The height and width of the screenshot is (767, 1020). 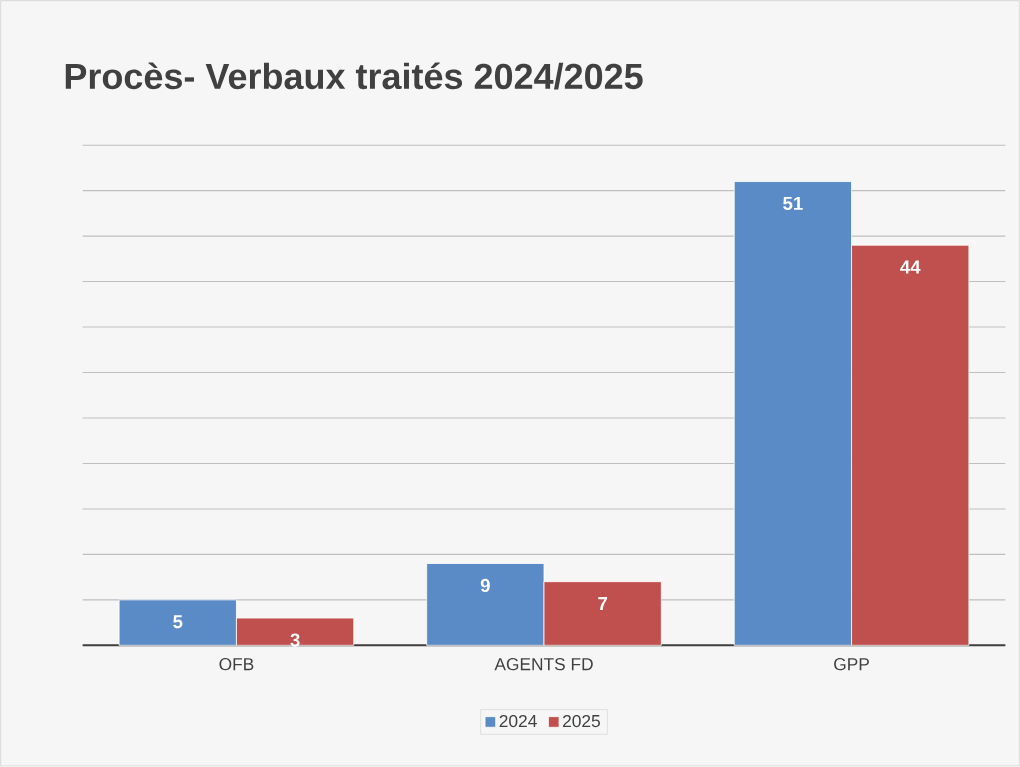 I want to click on data-label: 44, so click(x=910, y=267).